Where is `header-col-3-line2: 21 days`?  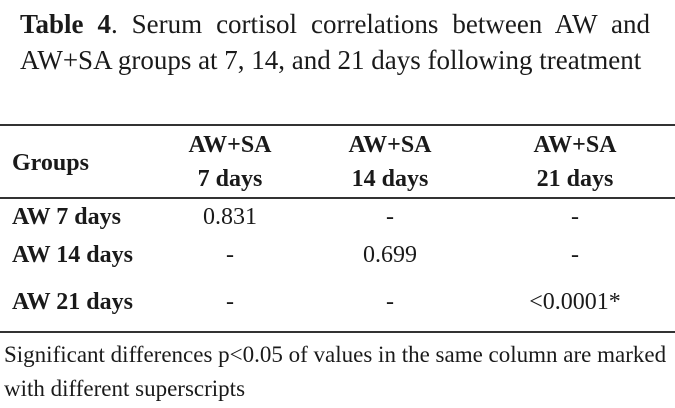 header-col-3-line2: 21 days is located at coordinates (575, 179).